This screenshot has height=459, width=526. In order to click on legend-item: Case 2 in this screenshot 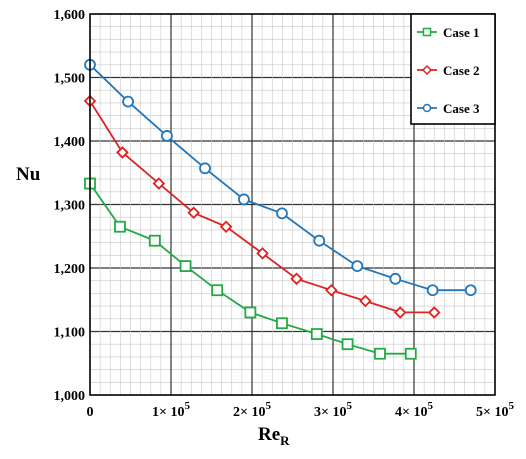, I will do `click(448, 70)`.